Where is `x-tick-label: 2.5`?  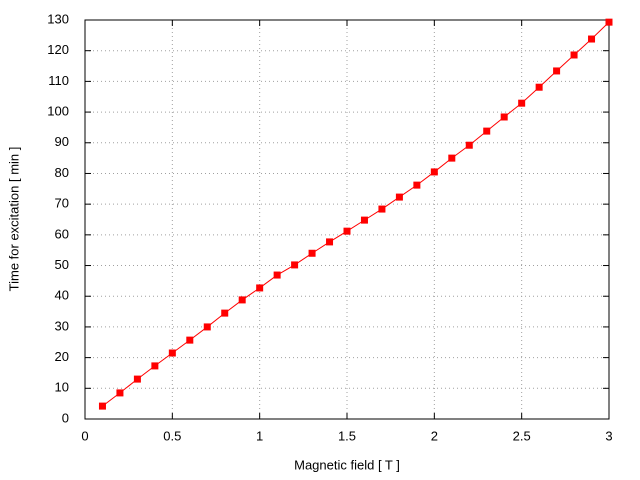
x-tick-label: 2.5 is located at coordinates (522, 435).